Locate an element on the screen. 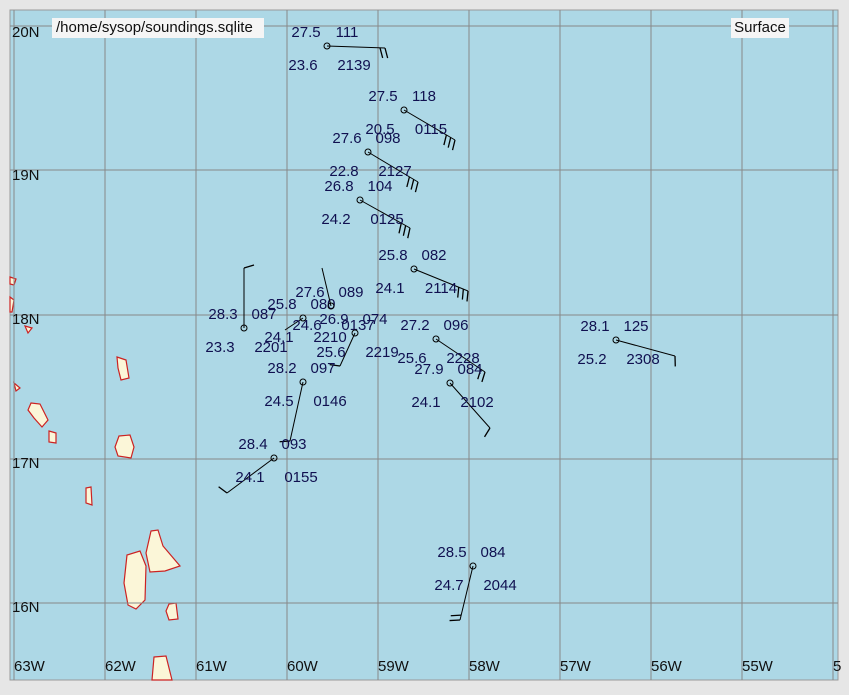 The height and width of the screenshot is (695, 849). station-pressure: 074 is located at coordinates (374, 319).